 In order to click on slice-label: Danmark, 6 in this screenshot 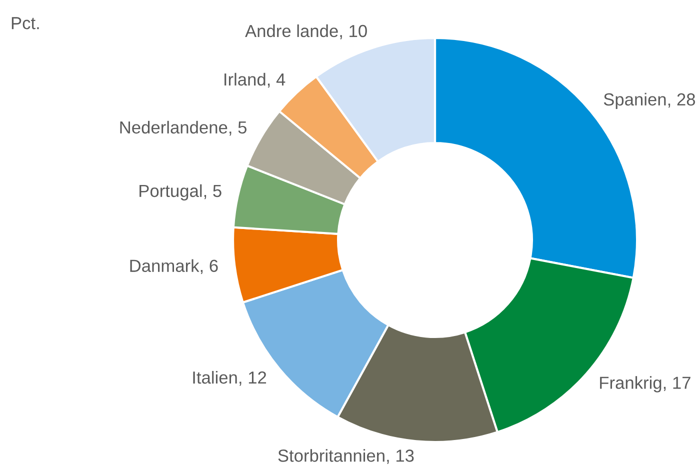, I will do `click(174, 266)`.